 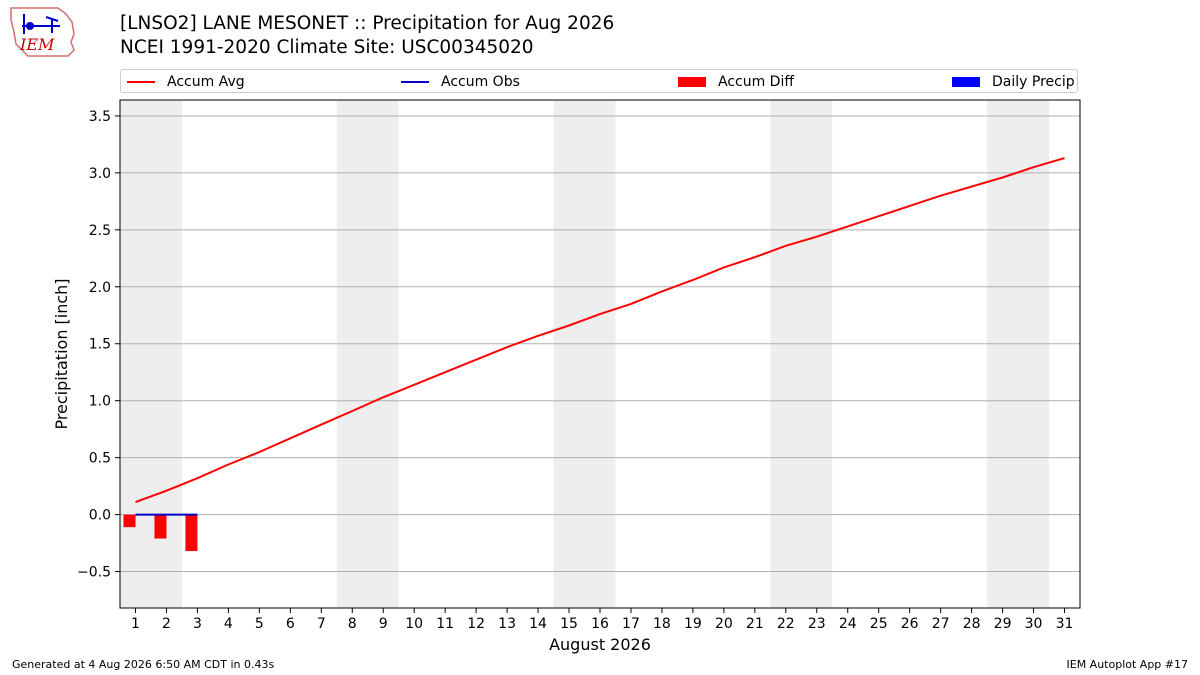 I want to click on x-tick-label: 14, so click(x=538, y=624).